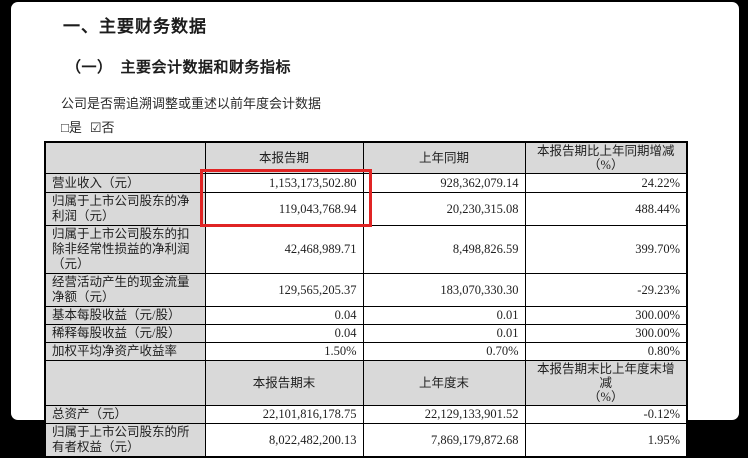 This screenshot has height=458, width=748. I want to click on change-cell: 24.22%, so click(606, 183).